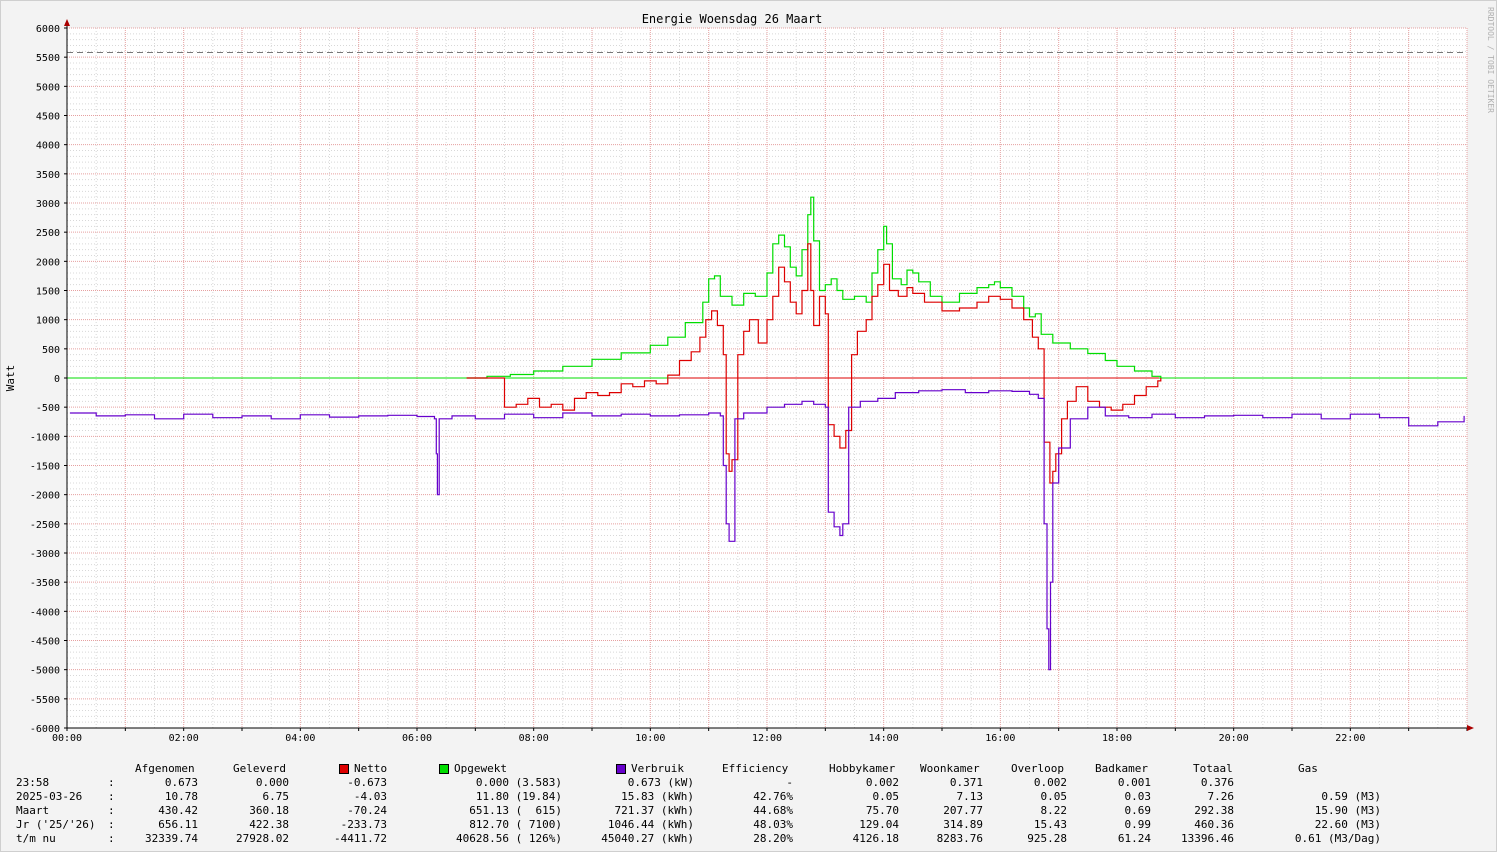 The image size is (1497, 852). What do you see at coordinates (276, 796) in the screenshot?
I see `table-cell: 6.75` at bounding box center [276, 796].